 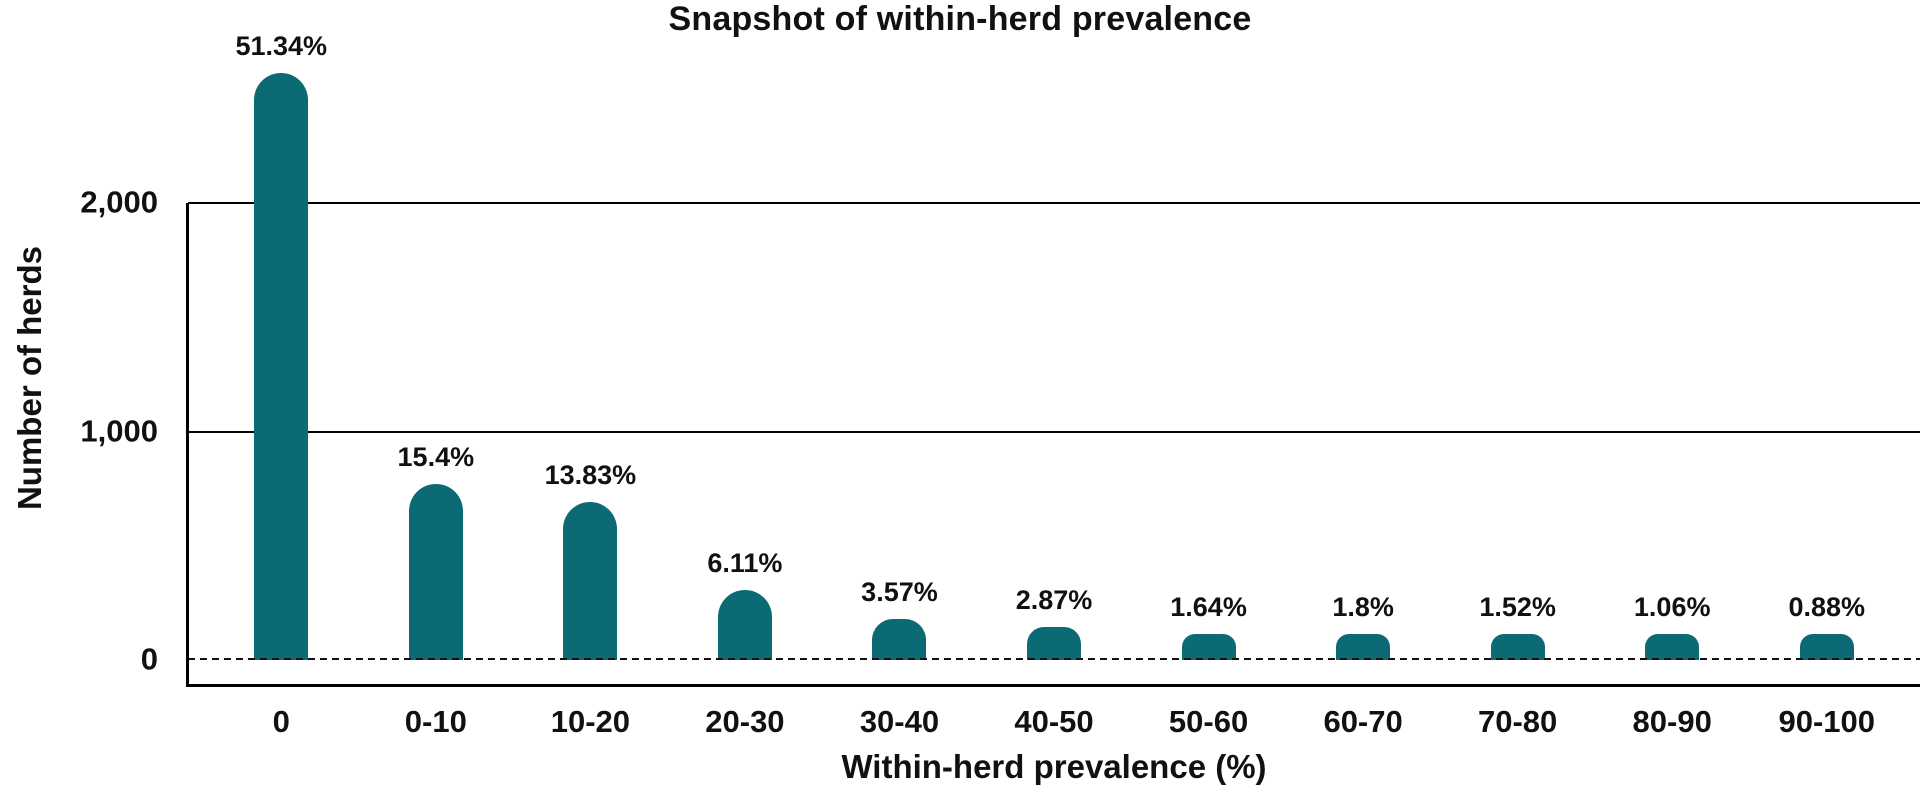 I want to click on x-axis-line, so click(x=1054, y=685).